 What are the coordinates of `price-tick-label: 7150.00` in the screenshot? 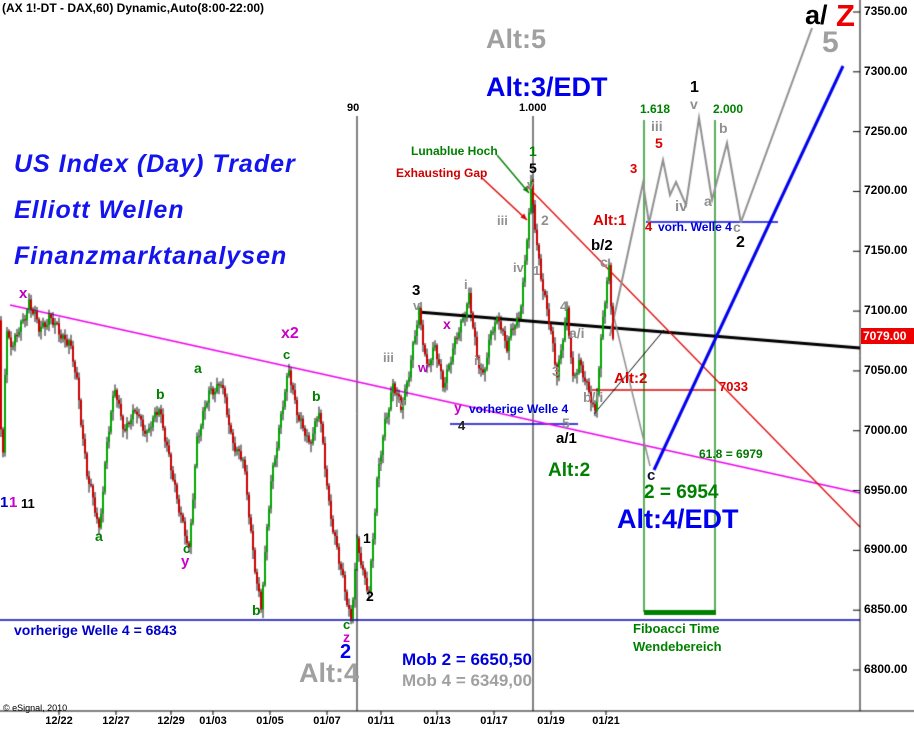 It's located at (886, 250).